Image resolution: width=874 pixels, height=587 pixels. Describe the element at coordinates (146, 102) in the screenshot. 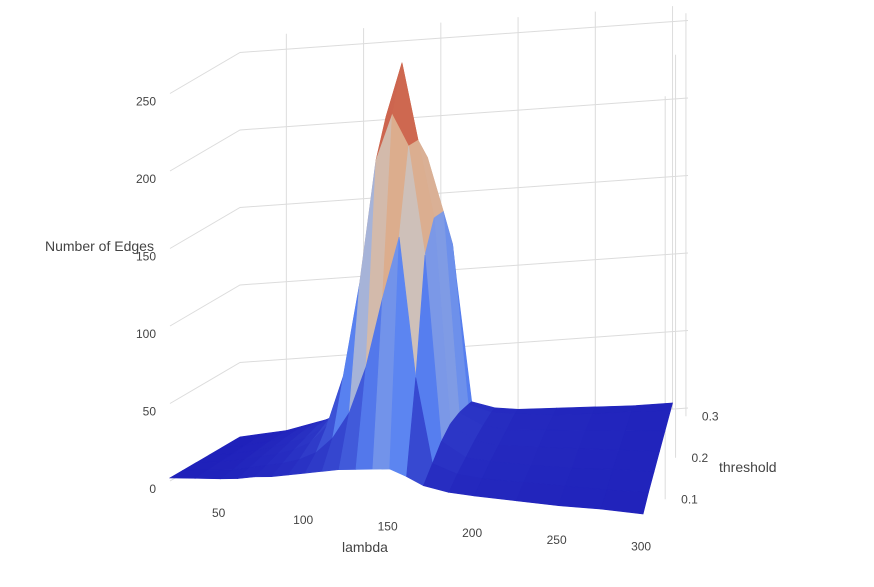

I see `z-tick-label: 250` at that location.